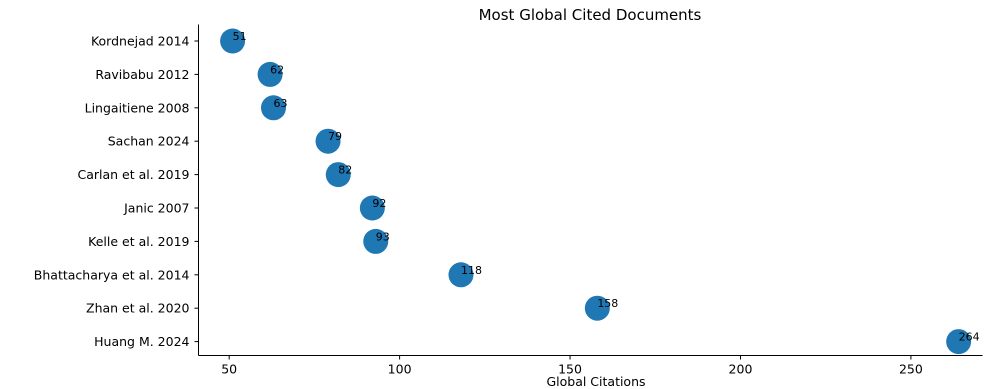 The image size is (985, 389). Describe the element at coordinates (741, 369) in the screenshot. I see `x-tick-label: 200` at that location.